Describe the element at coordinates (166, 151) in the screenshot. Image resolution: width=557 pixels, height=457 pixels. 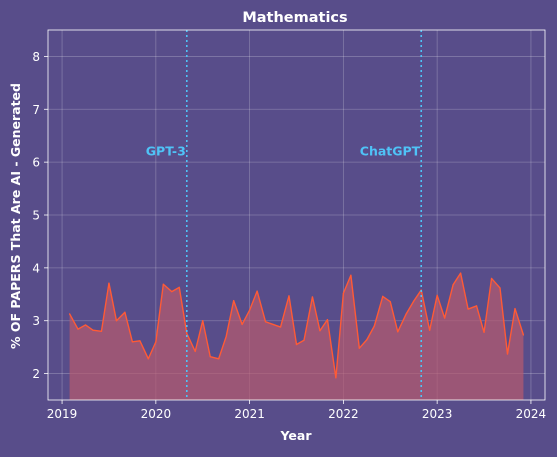
I see `event-label: GPT-3` at that location.